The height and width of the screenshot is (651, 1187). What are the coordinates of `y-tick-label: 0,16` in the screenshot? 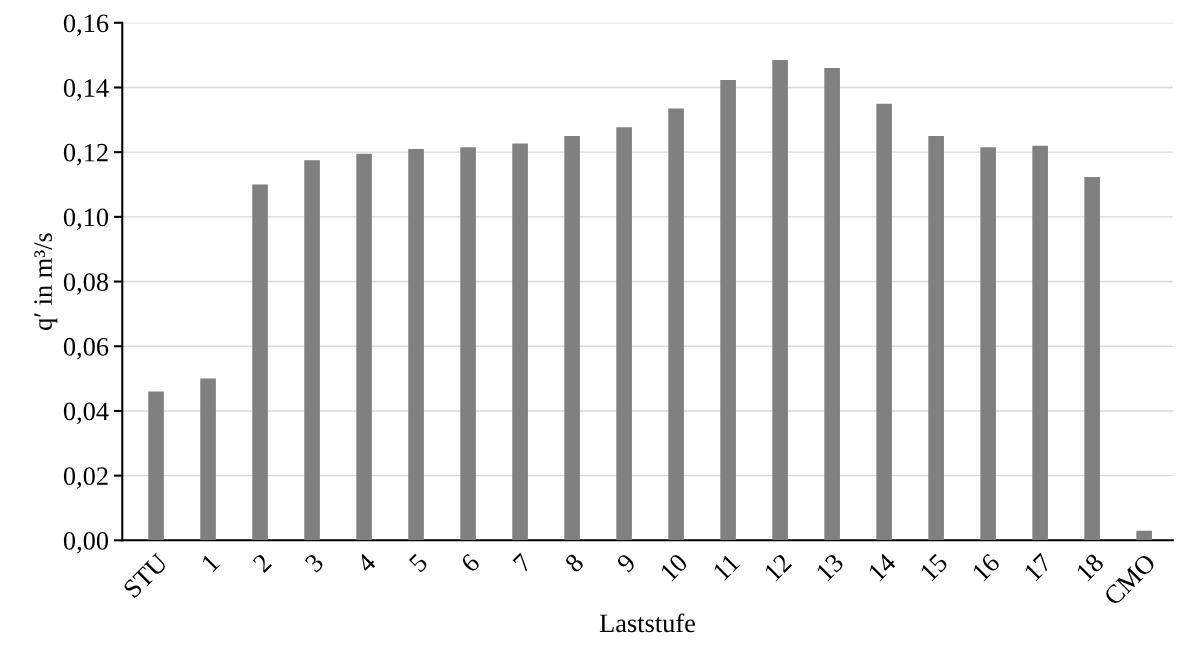 It's located at (86, 25).